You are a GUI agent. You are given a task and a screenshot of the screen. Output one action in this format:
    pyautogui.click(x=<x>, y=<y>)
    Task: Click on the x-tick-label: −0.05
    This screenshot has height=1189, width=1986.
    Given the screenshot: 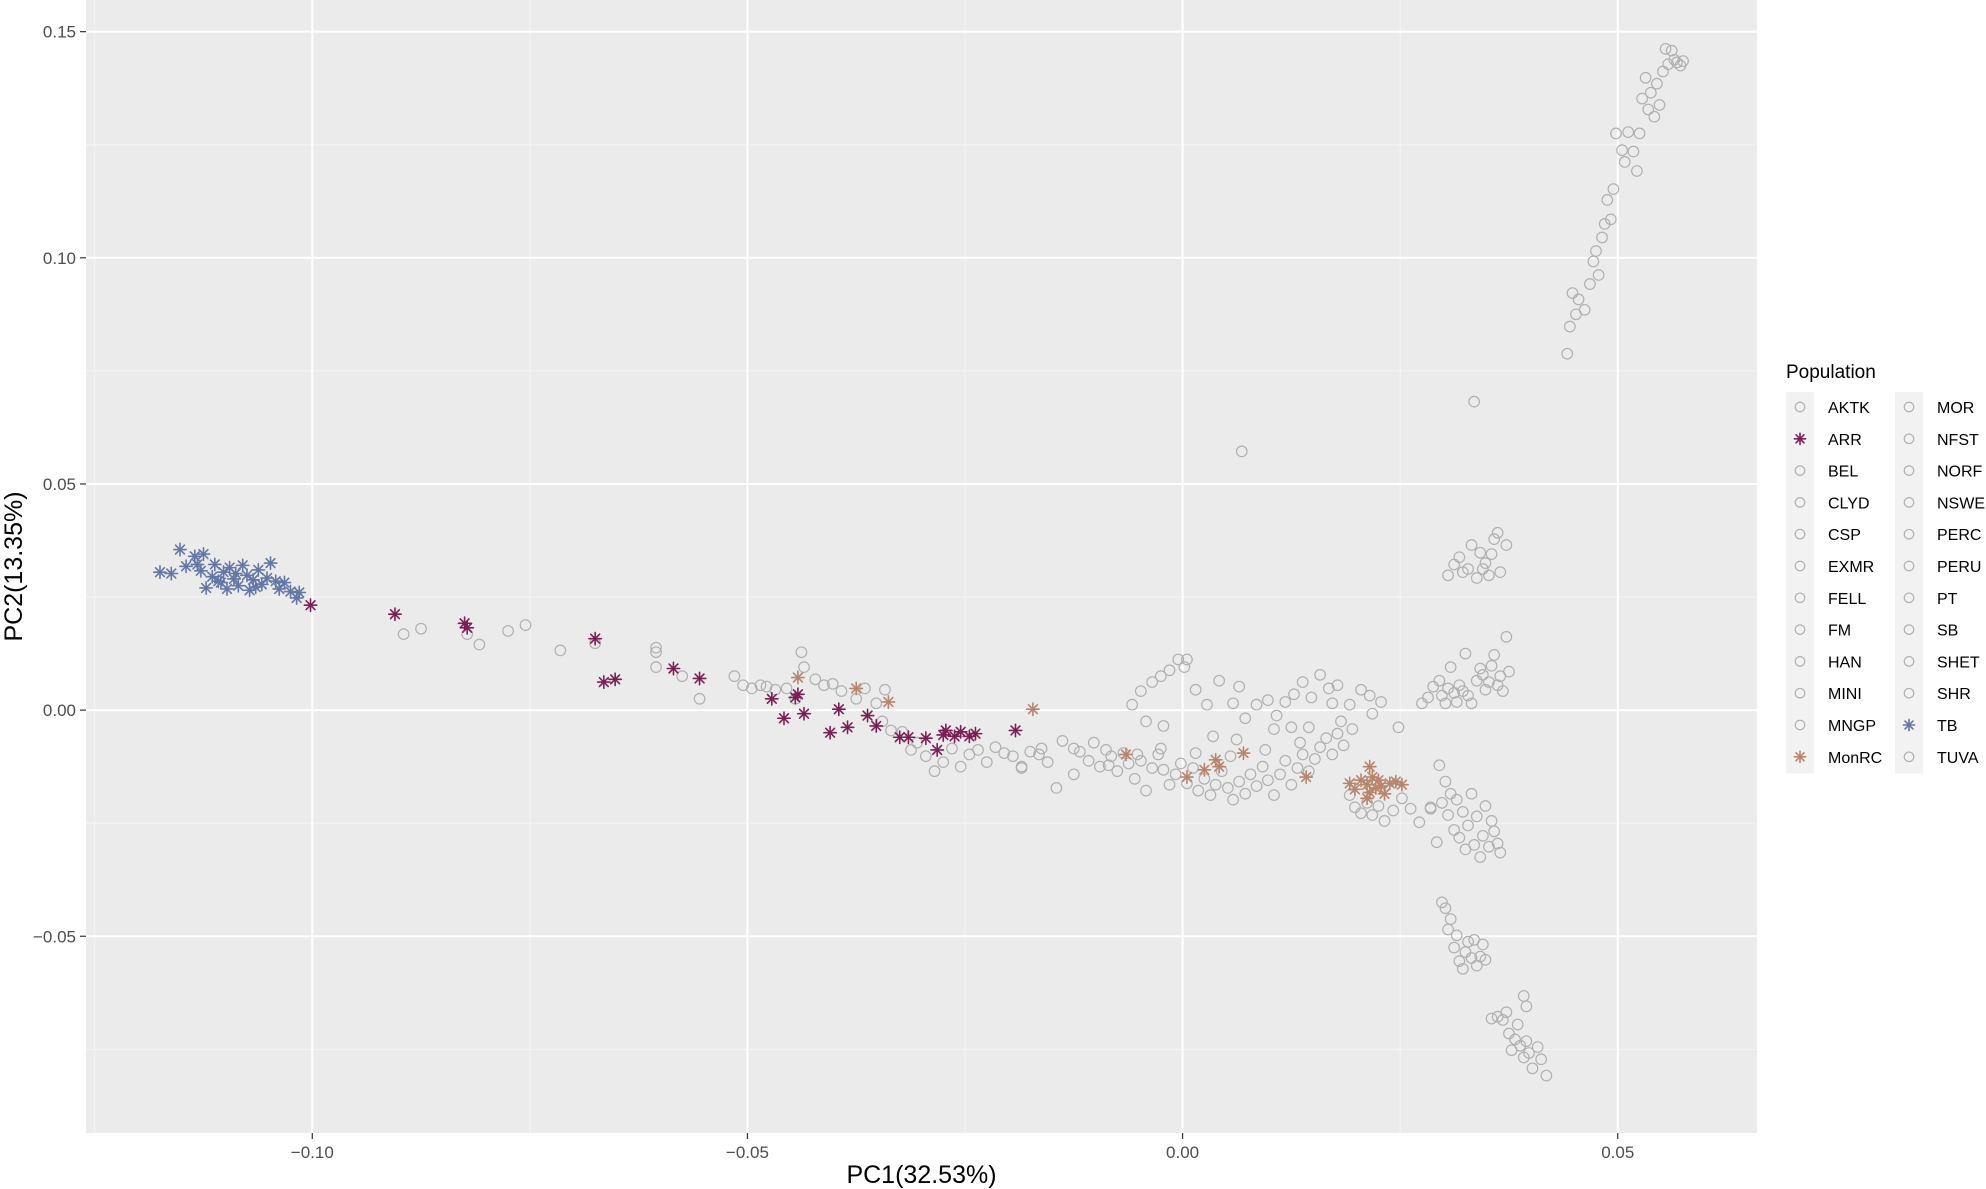 What is the action you would take?
    pyautogui.click(x=747, y=1152)
    